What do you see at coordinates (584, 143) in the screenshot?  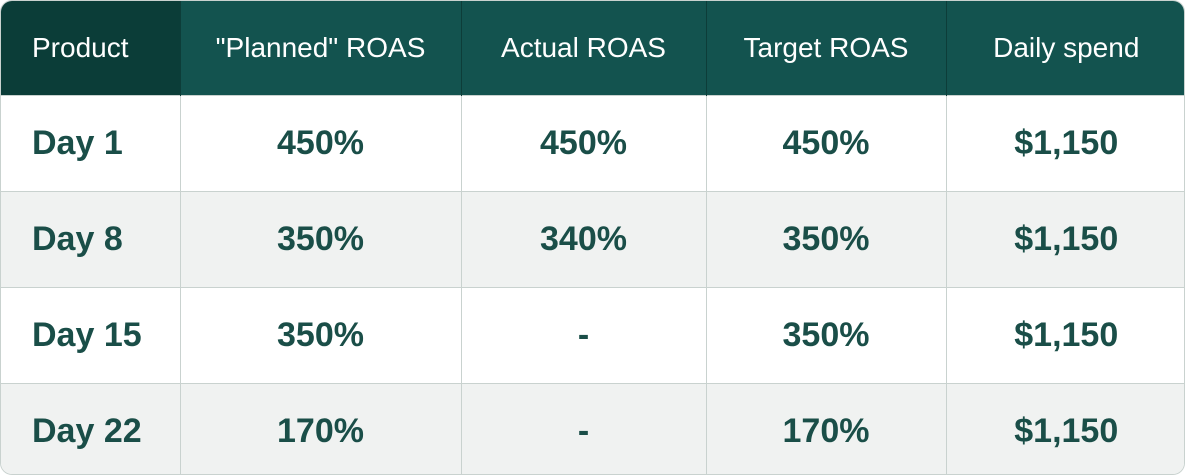 I see `cell-actual-roas: 450%` at bounding box center [584, 143].